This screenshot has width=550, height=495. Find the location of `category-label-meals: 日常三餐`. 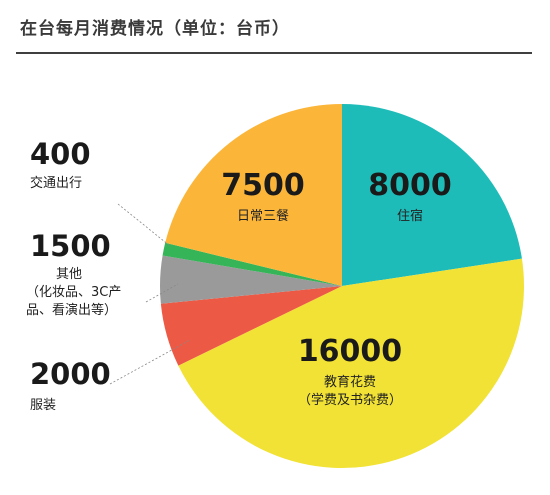

category-label-meals: 日常三餐 is located at coordinates (263, 216).